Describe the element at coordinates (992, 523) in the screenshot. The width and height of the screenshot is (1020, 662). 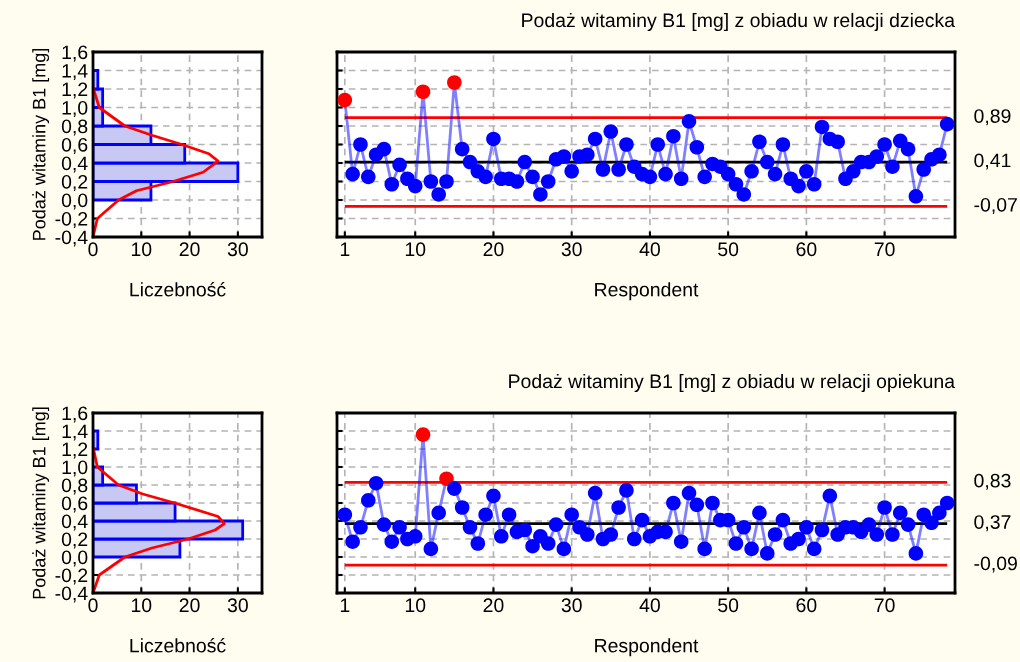
I see `ref-line-label: 0,37` at that location.